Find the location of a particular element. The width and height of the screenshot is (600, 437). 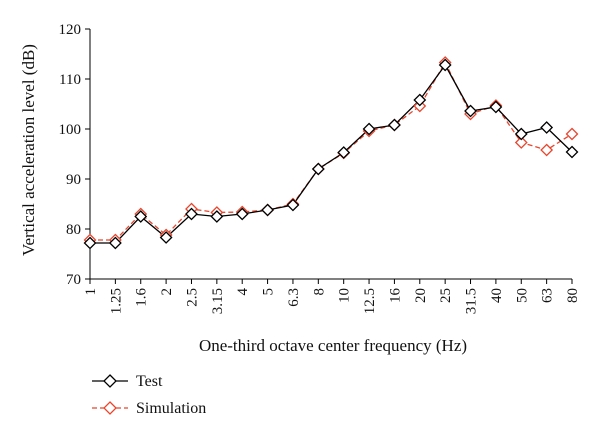

x-tick-label: 3.15 is located at coordinates (218, 301).